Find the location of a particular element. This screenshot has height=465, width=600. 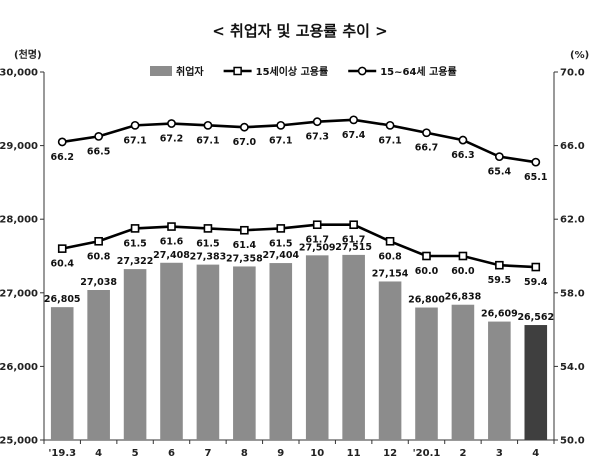

line-value-label: 67.0 is located at coordinates (245, 142).